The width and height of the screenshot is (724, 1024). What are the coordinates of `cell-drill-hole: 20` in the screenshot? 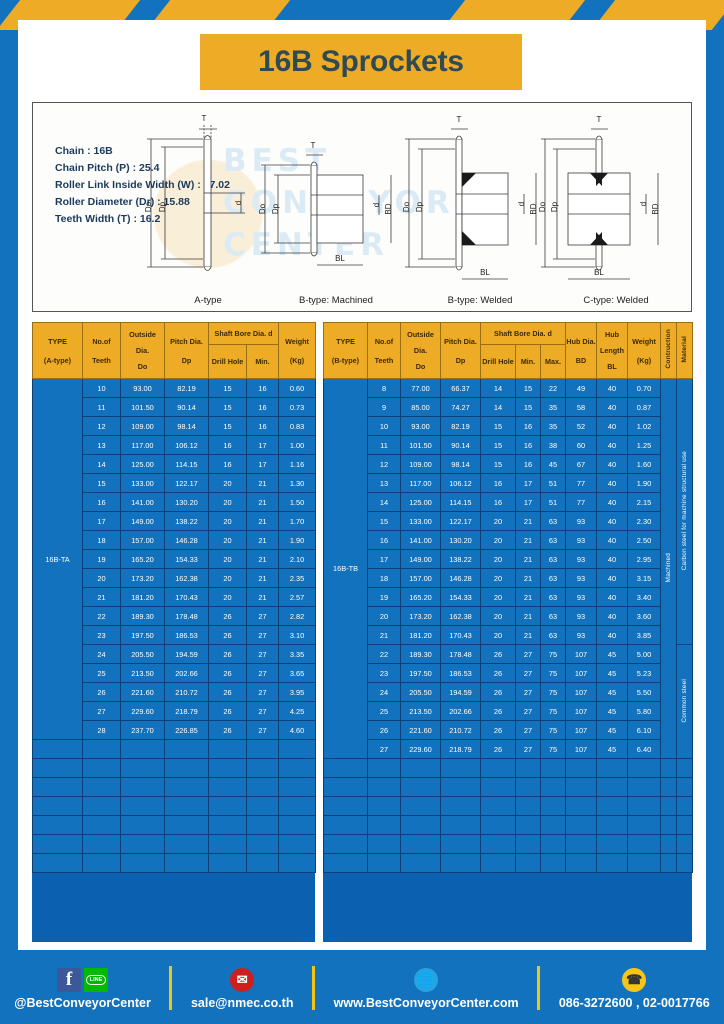 It's located at (227, 502).